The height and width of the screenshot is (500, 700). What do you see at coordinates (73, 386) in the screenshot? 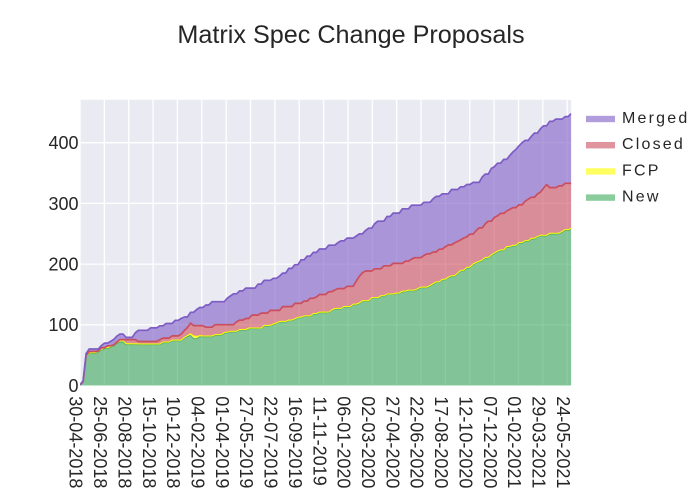
I see `svg-text: 0` at bounding box center [73, 386].